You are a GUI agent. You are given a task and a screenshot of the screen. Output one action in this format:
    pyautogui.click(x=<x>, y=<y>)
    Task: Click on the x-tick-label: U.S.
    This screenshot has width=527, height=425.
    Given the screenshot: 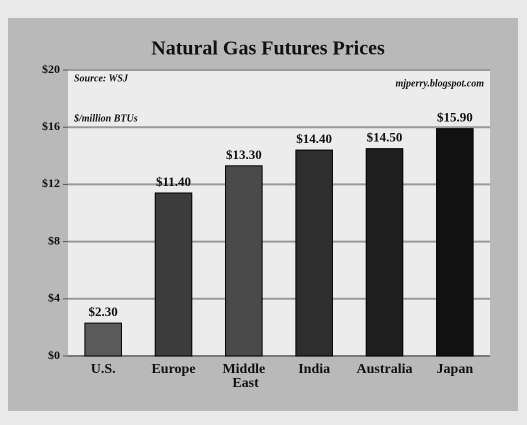 What is the action you would take?
    pyautogui.click(x=103, y=369)
    